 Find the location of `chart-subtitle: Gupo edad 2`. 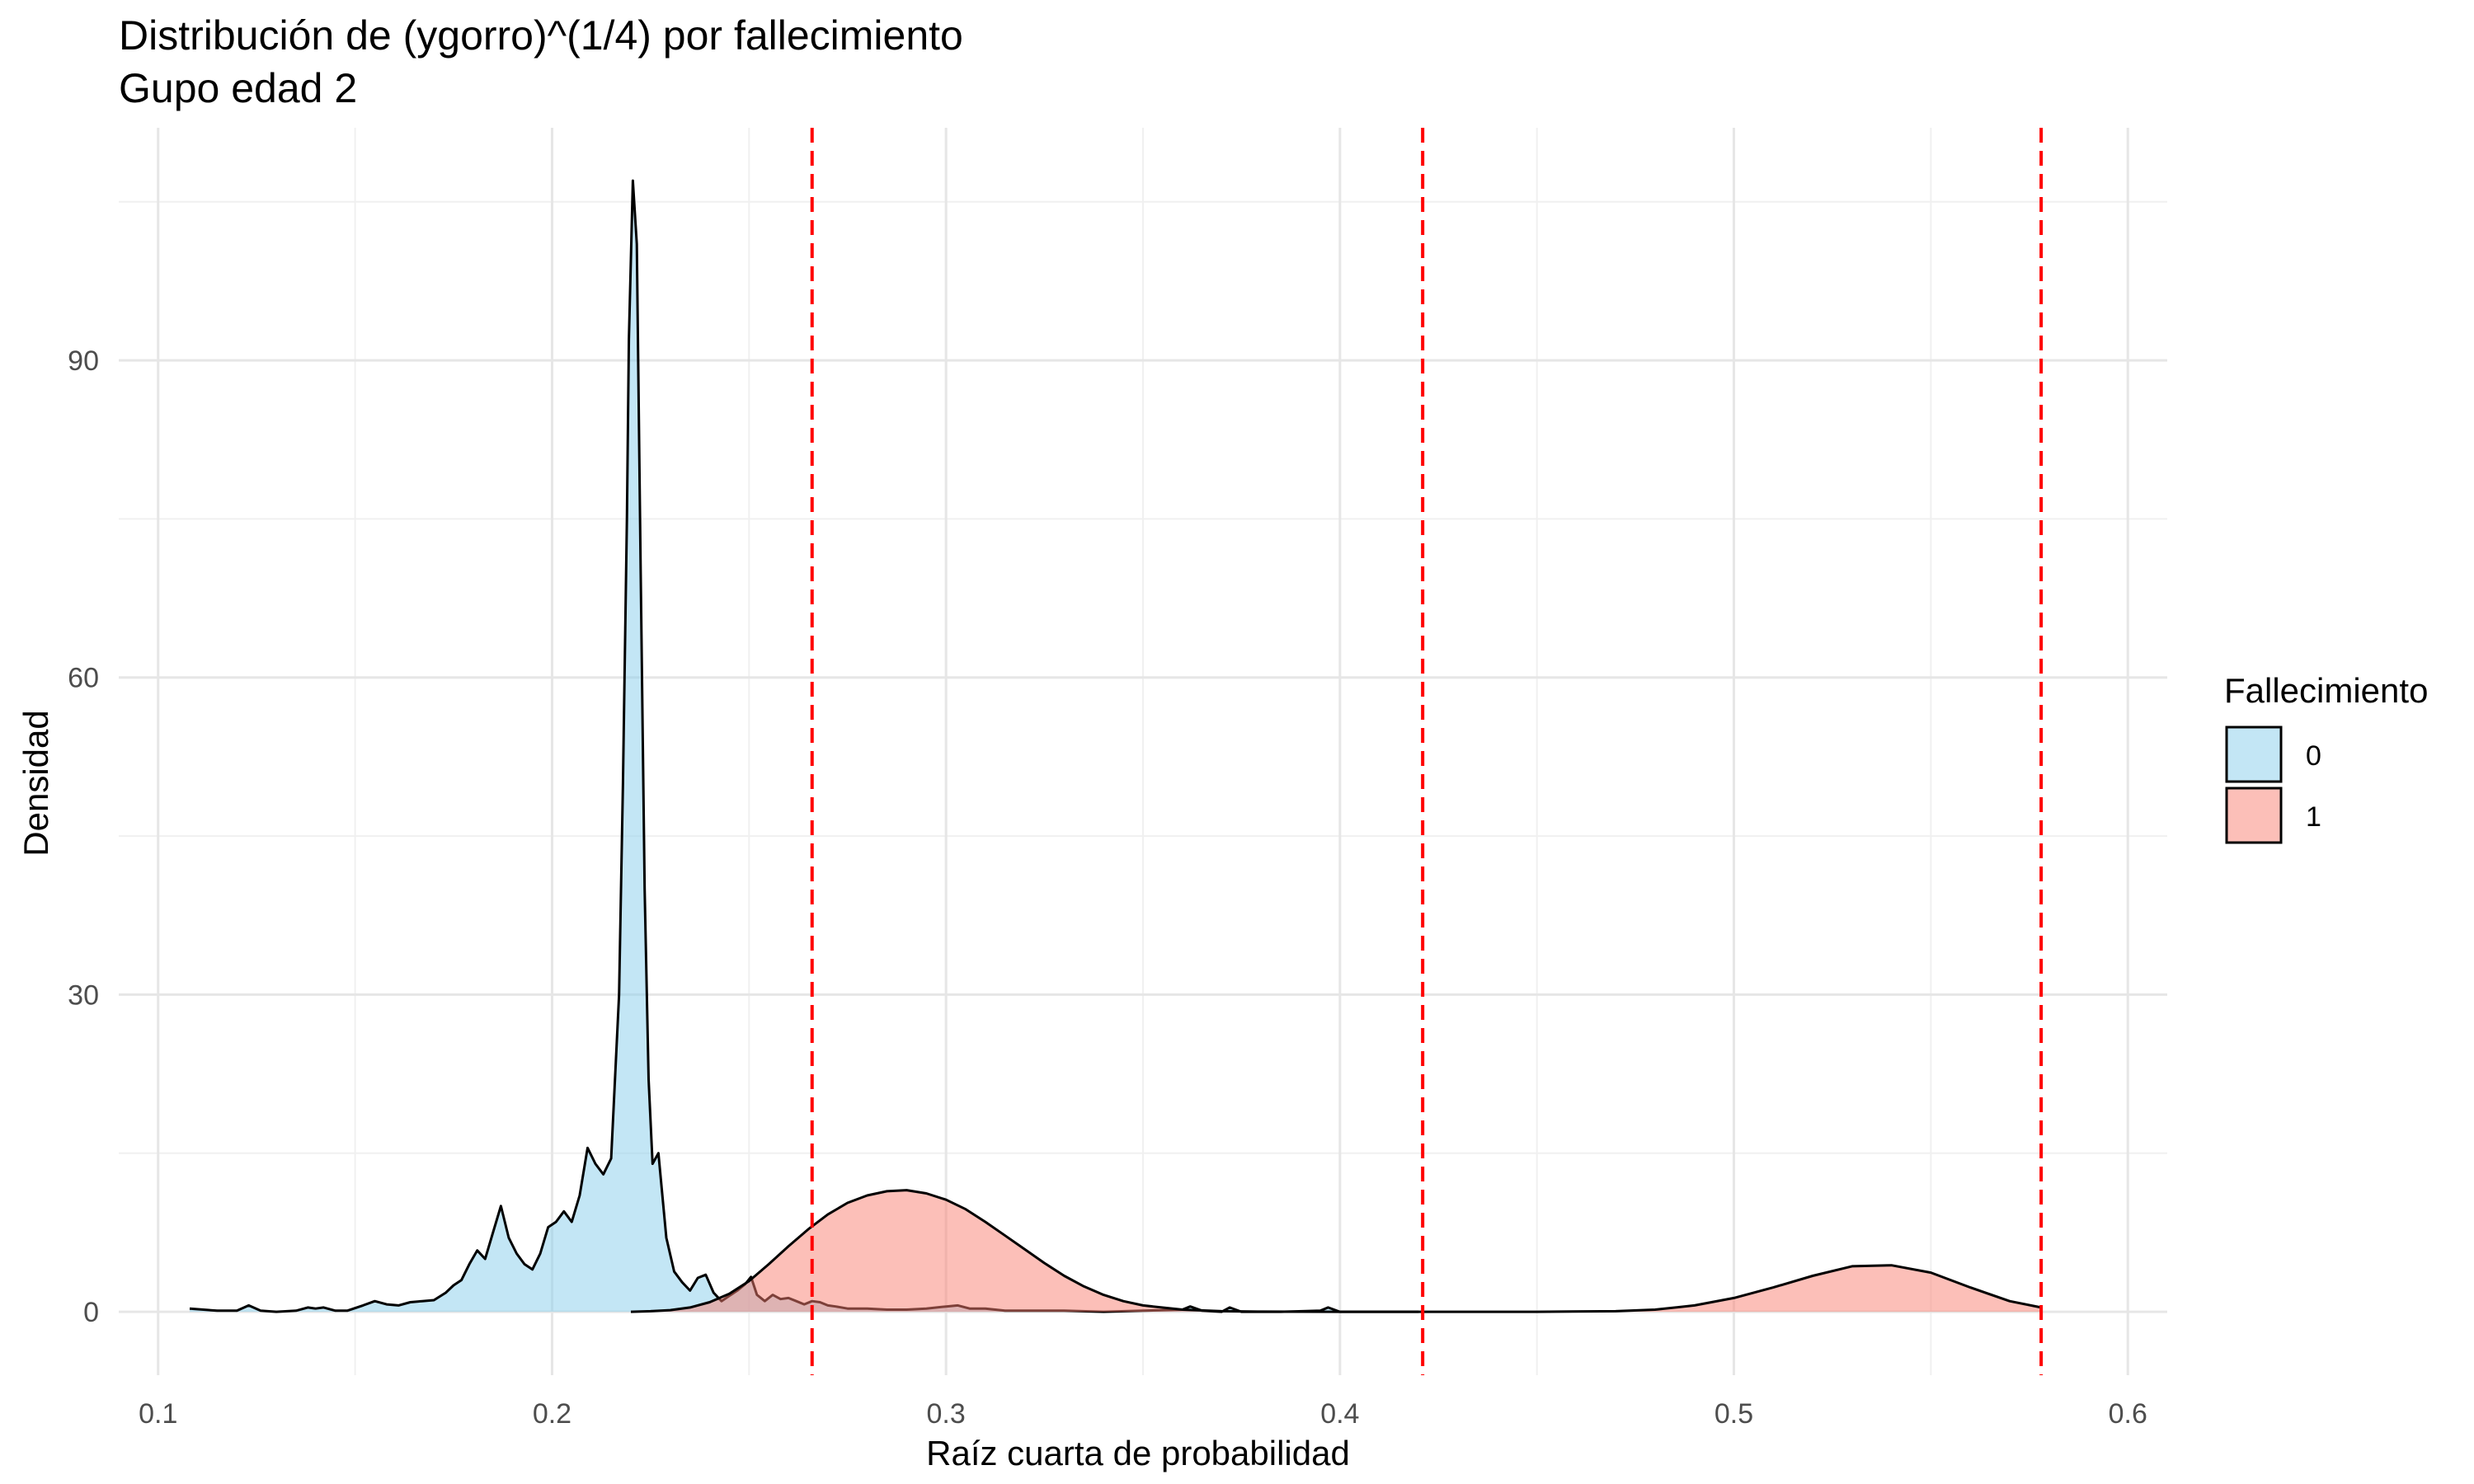

chart-subtitle: Gupo edad 2 is located at coordinates (238, 88).